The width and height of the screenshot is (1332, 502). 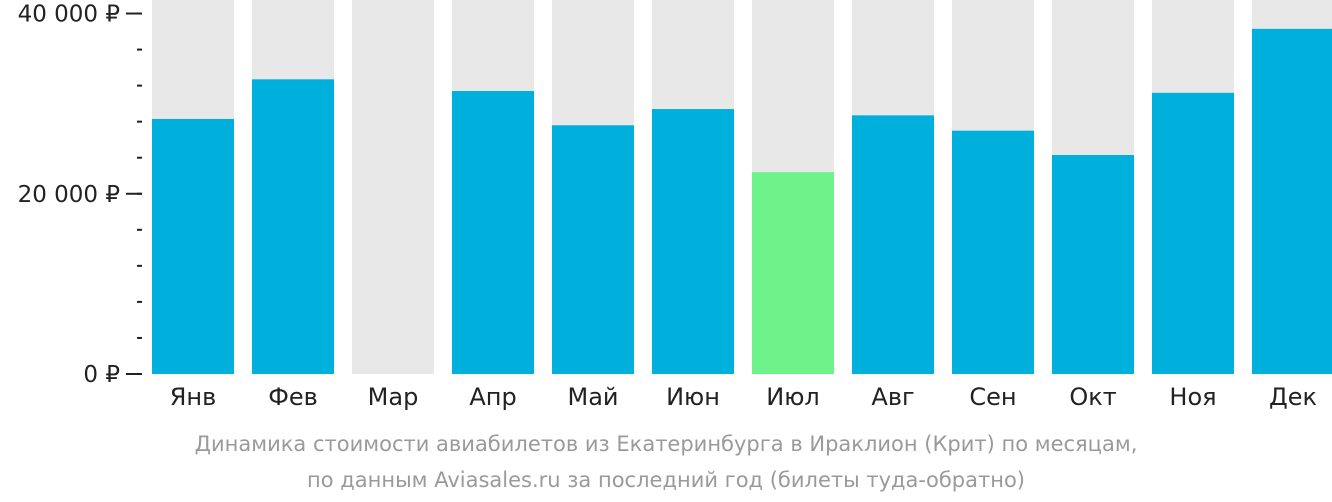 What do you see at coordinates (293, 397) in the screenshot?
I see `x-tick-label: Фев` at bounding box center [293, 397].